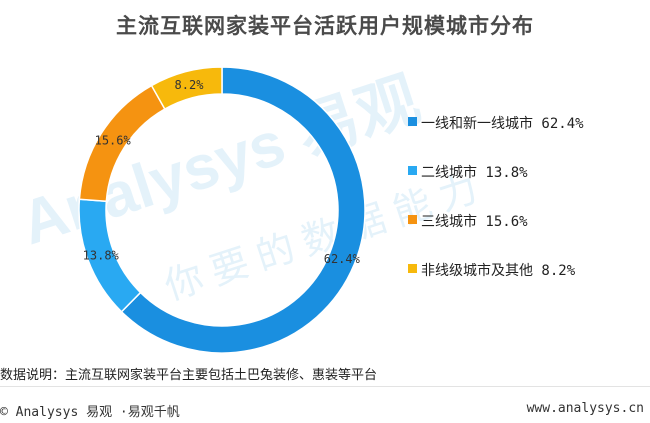  Describe the element at coordinates (113, 141) in the screenshot. I see `slice-value-label: 15.6%` at that location.